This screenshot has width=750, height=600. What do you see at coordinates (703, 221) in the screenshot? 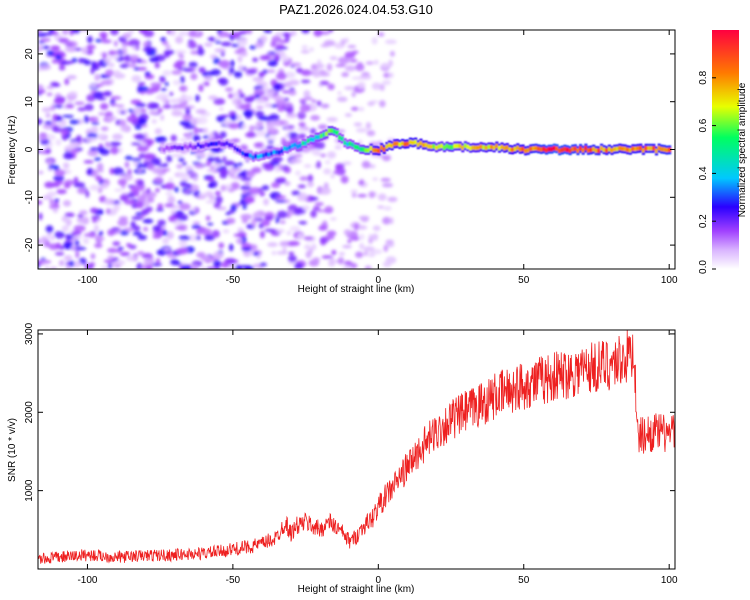
I see `colorbar-tick-label: 0.2` at bounding box center [703, 221].